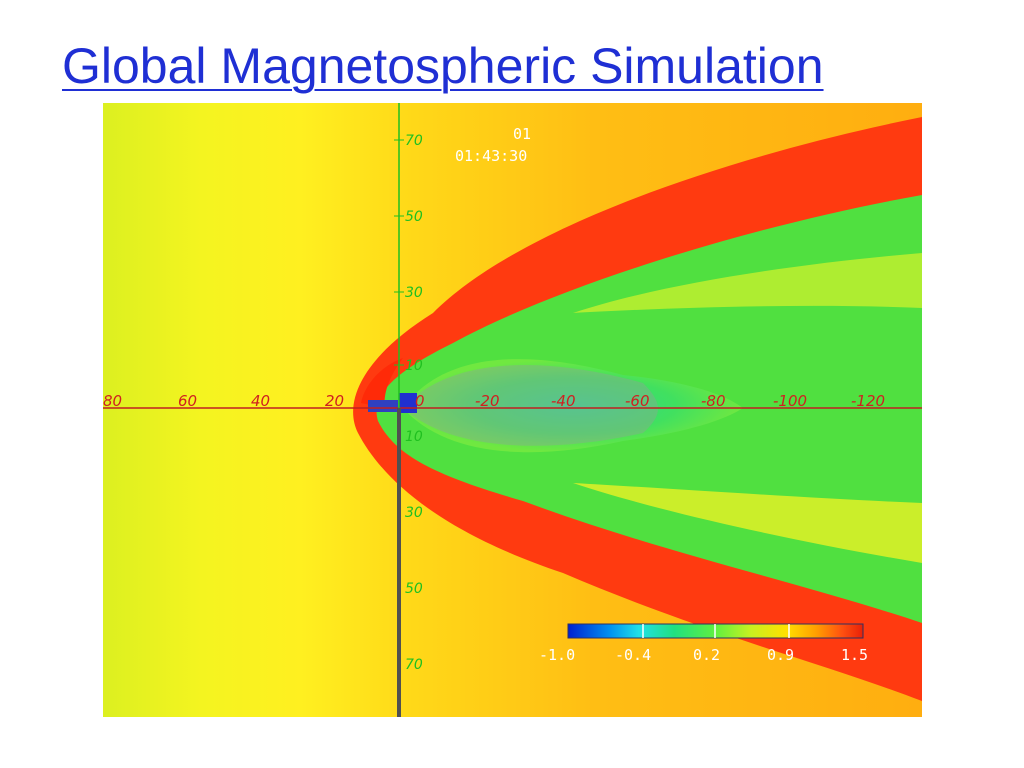 The height and width of the screenshot is (768, 1024). Describe the element at coordinates (522, 134) in the screenshot. I see `frame-number: 01` at that location.